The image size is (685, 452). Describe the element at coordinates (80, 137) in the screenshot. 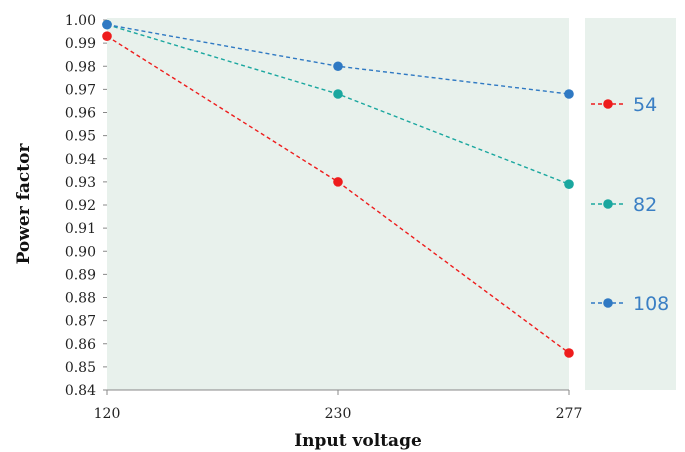

I see `y-tick-label: 0.95` at that location.